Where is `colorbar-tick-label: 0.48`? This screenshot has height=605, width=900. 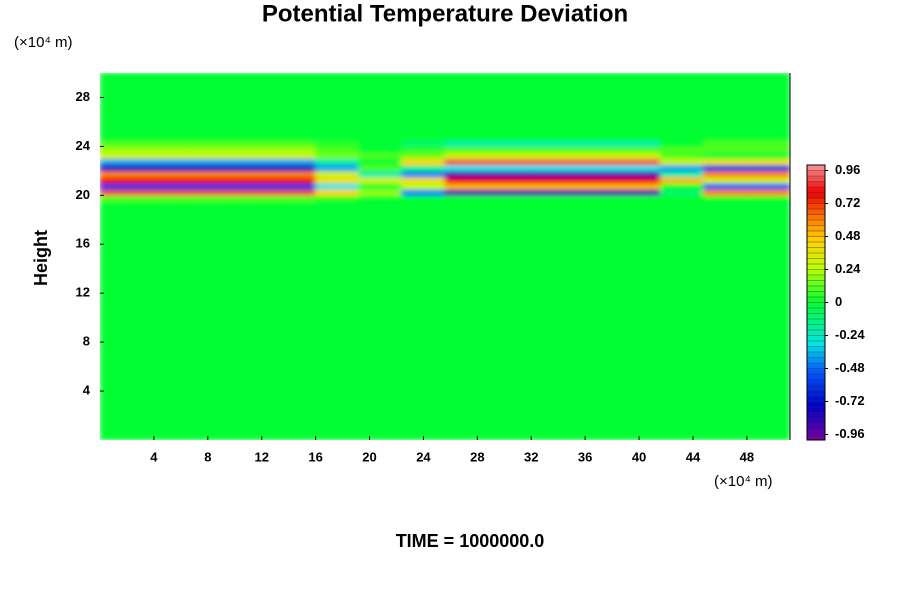
colorbar-tick-label: 0.48 is located at coordinates (847, 235).